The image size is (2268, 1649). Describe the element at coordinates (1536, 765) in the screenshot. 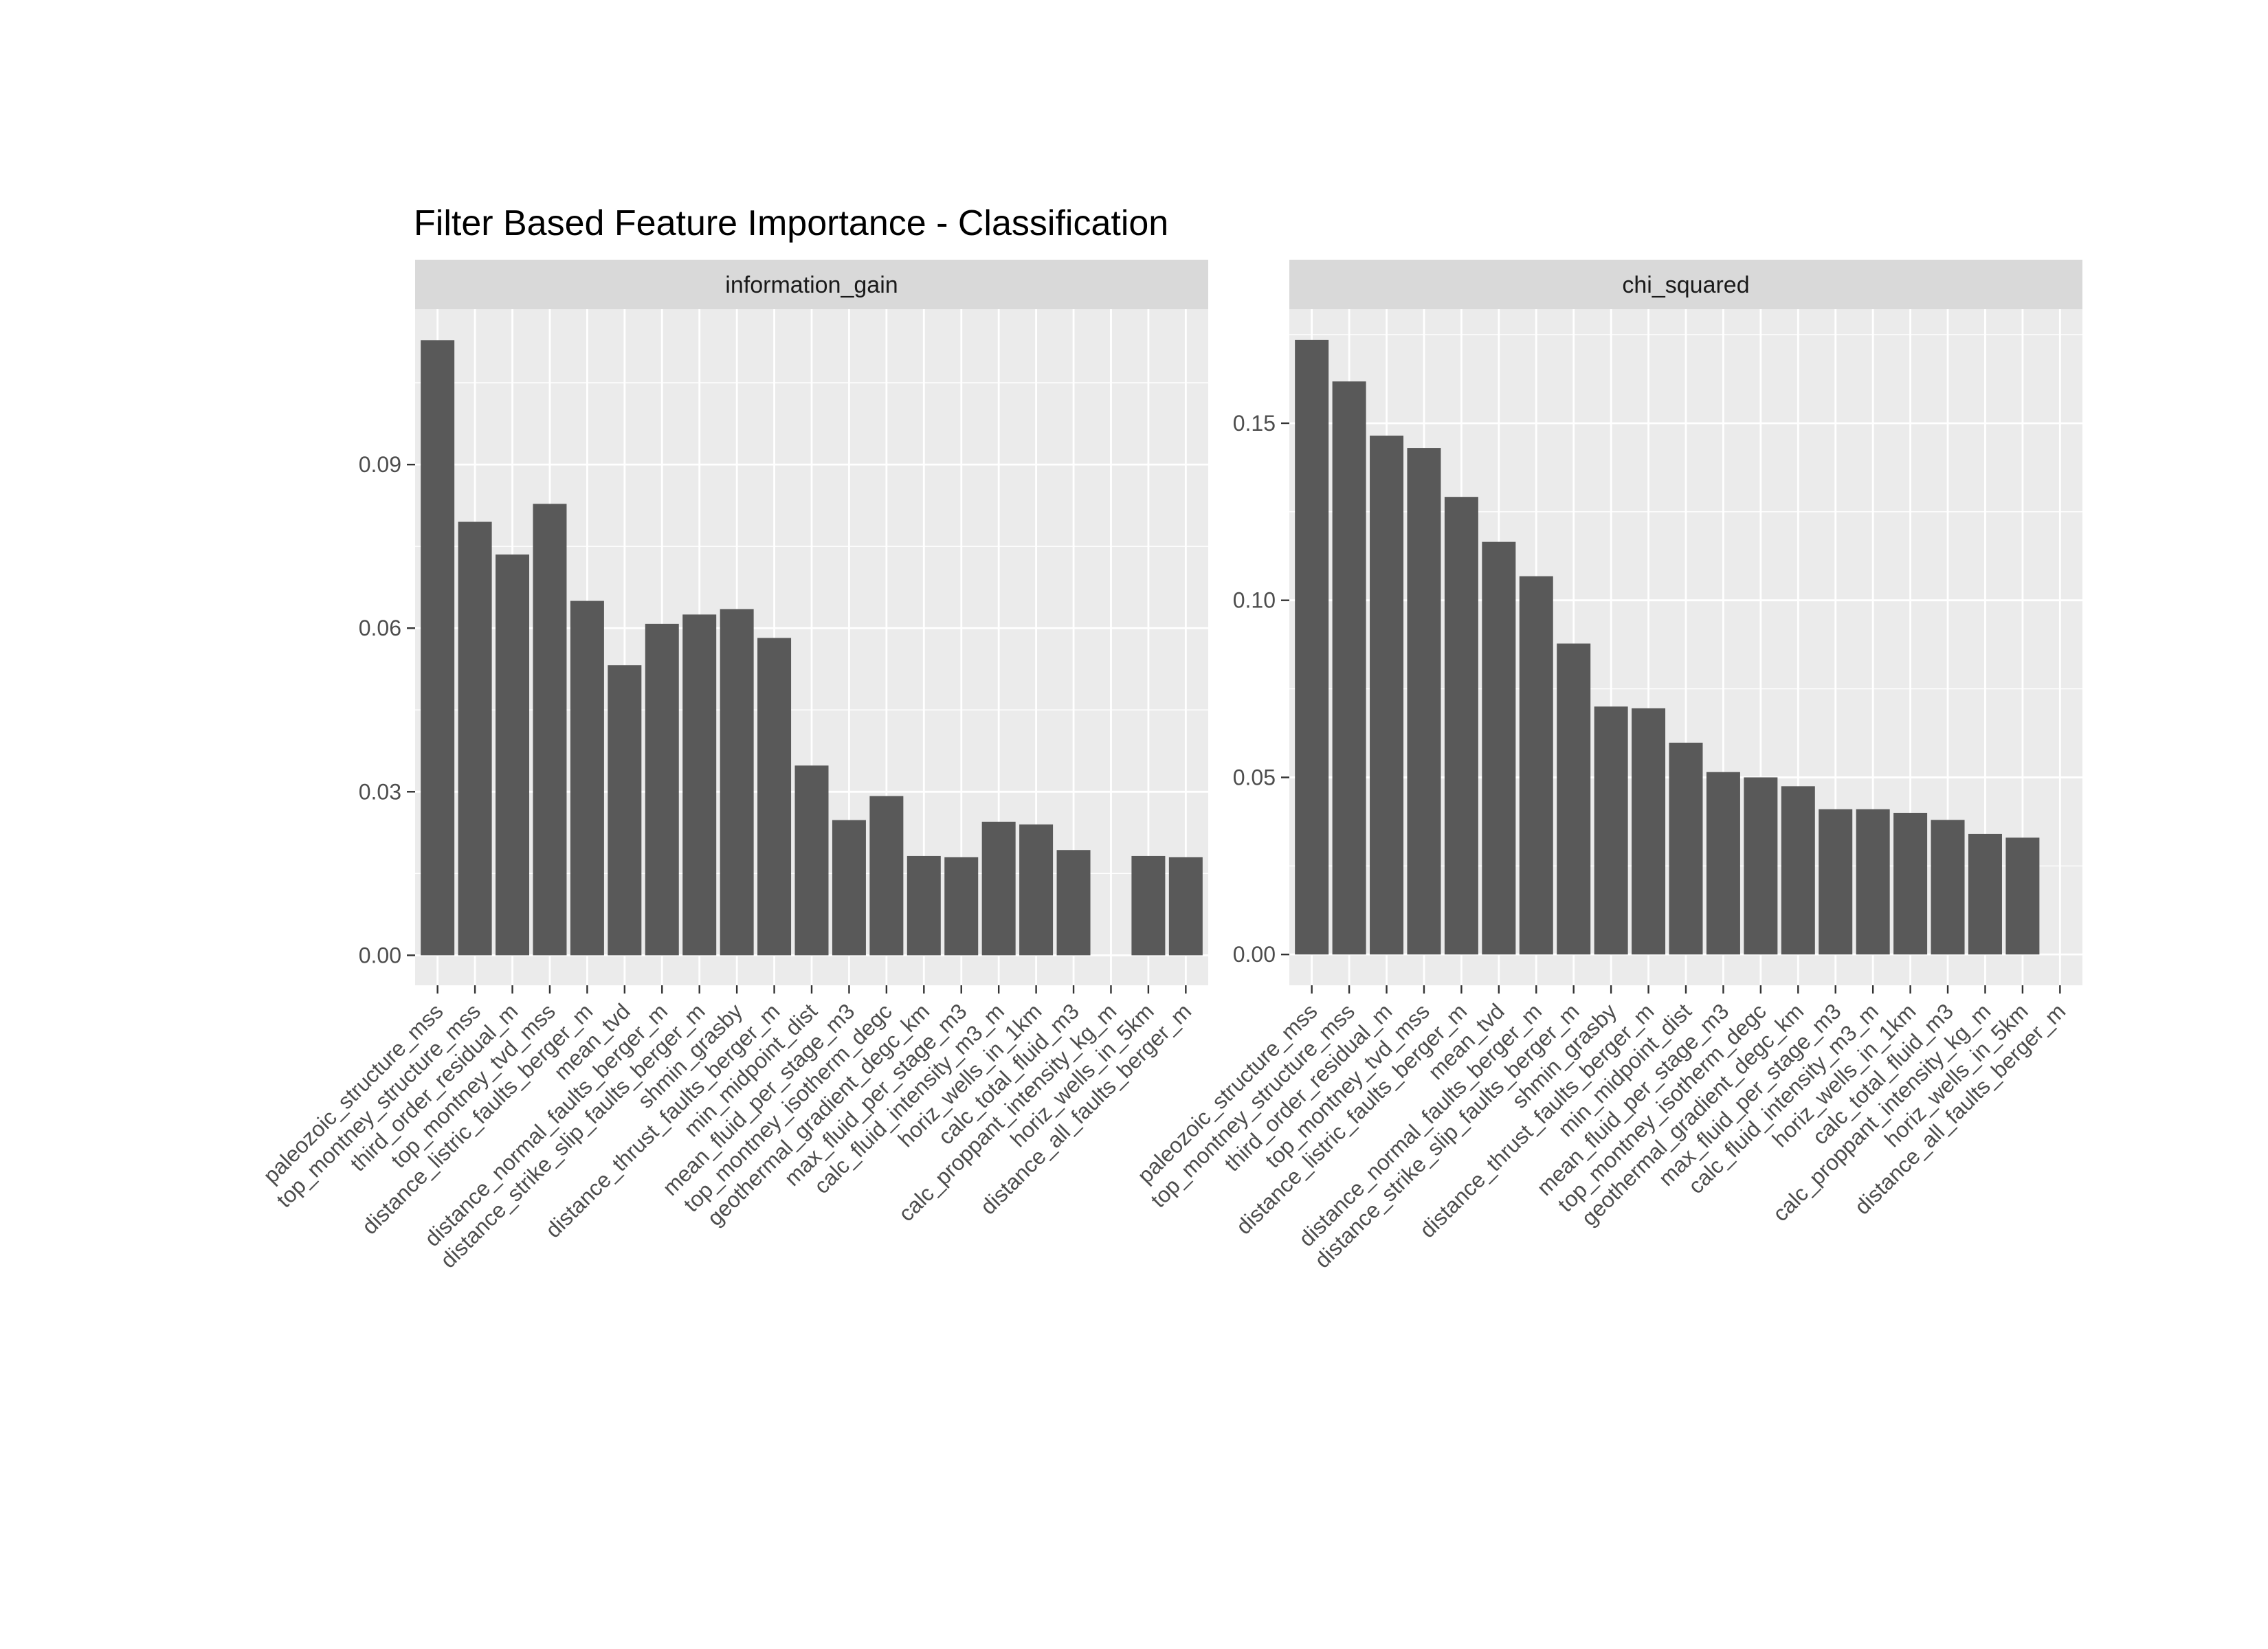

I see `bar-chi-squared-distance-normal-faults-berger-m` at that location.